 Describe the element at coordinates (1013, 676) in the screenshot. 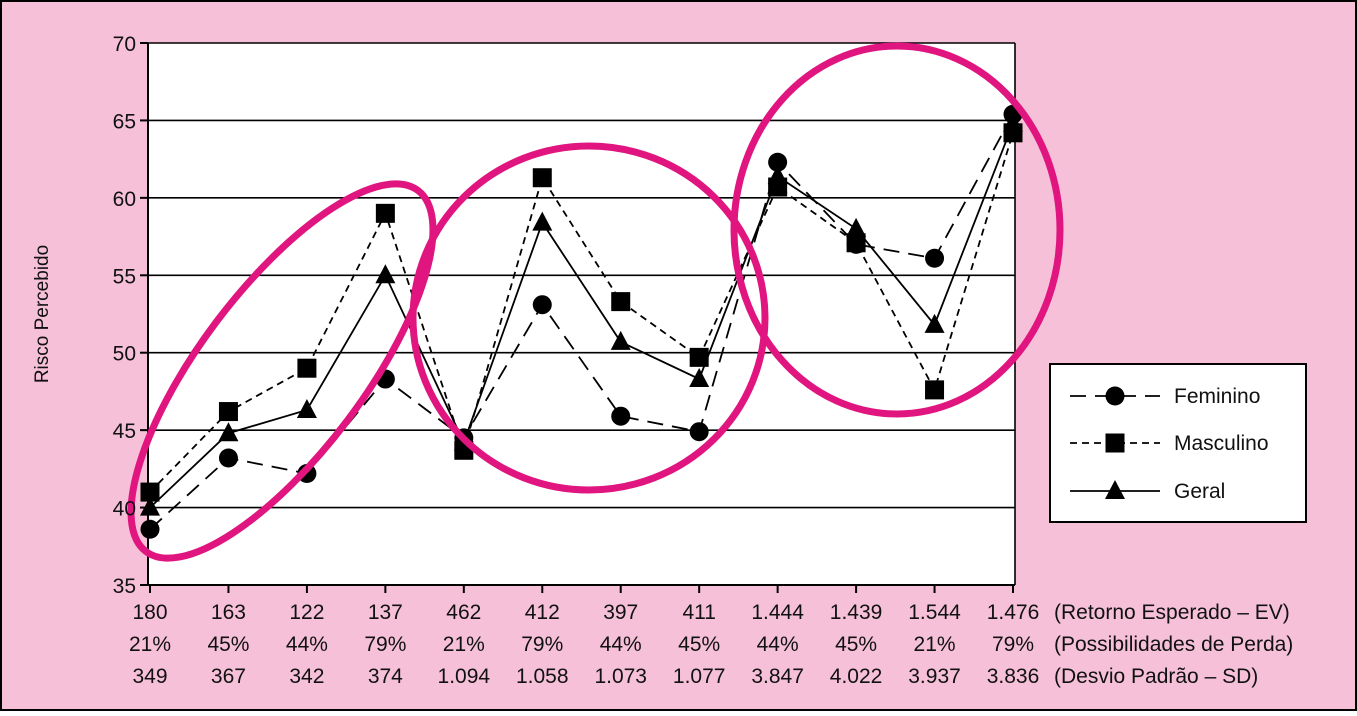

I see `x-category-label: 3.836` at that location.